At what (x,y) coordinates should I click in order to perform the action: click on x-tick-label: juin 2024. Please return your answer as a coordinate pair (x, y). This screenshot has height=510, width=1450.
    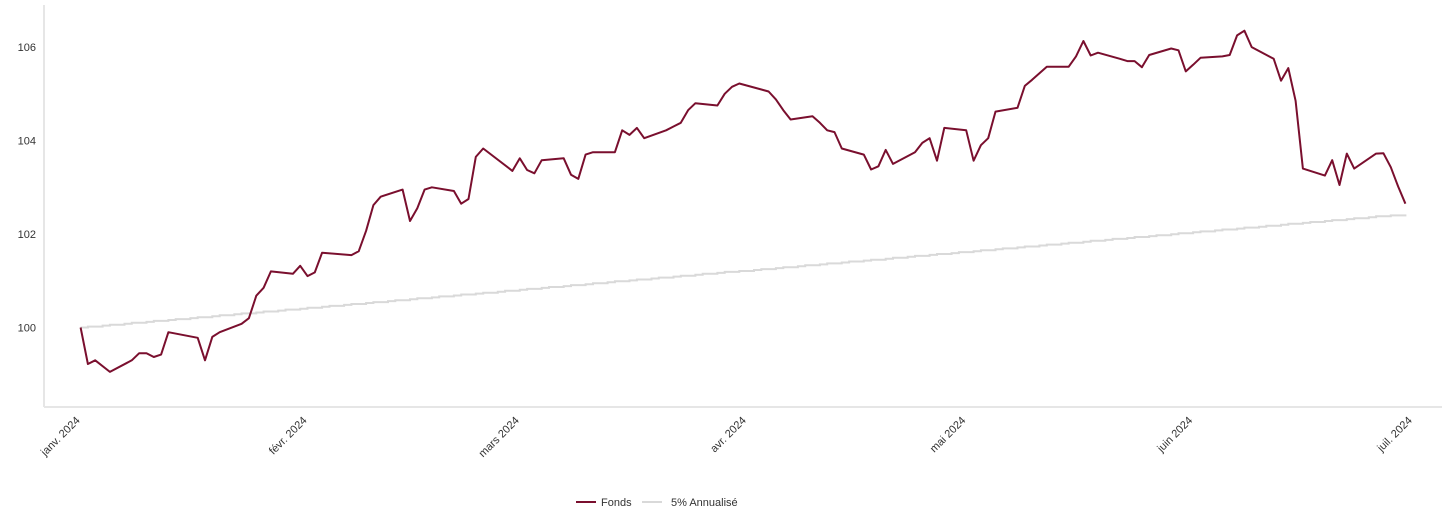
    Looking at the image, I should click on (1174, 435).